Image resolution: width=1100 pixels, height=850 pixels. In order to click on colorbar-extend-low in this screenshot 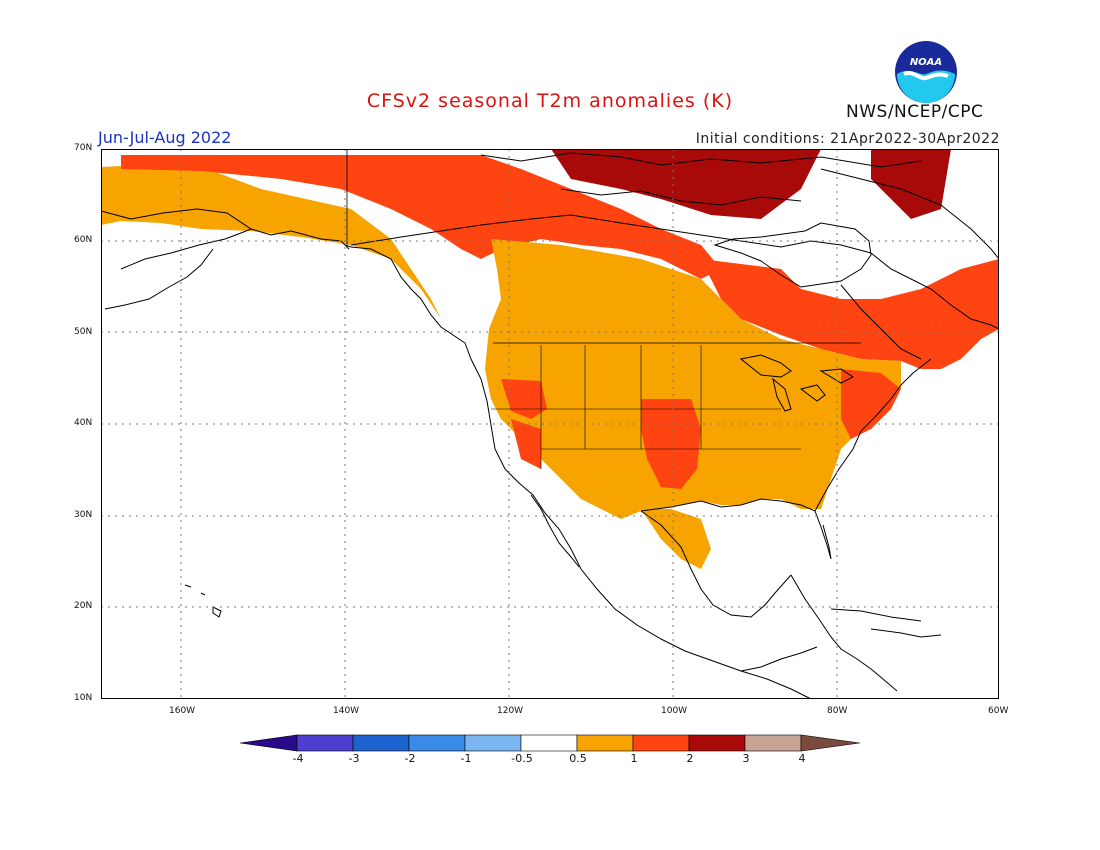, I will do `click(269, 743)`.